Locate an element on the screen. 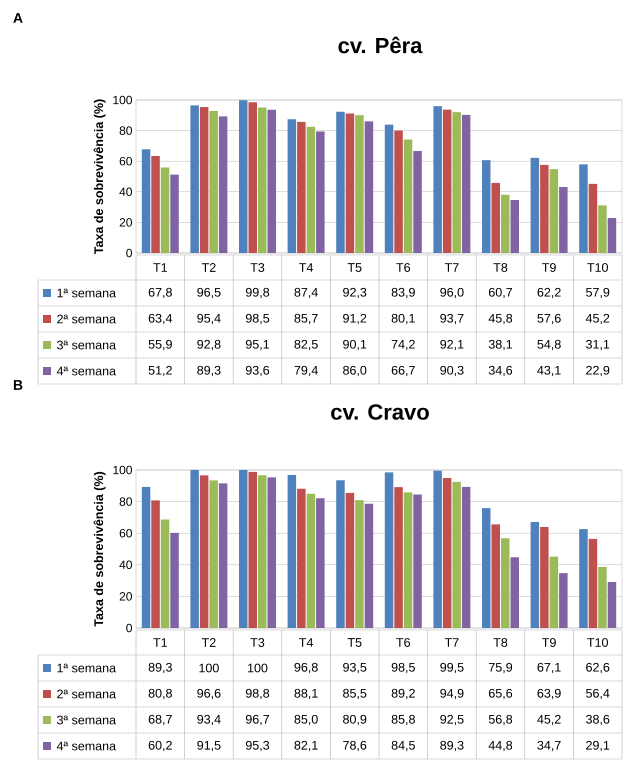 This screenshot has width=625, height=761. data-label: 51,2 is located at coordinates (160, 371).